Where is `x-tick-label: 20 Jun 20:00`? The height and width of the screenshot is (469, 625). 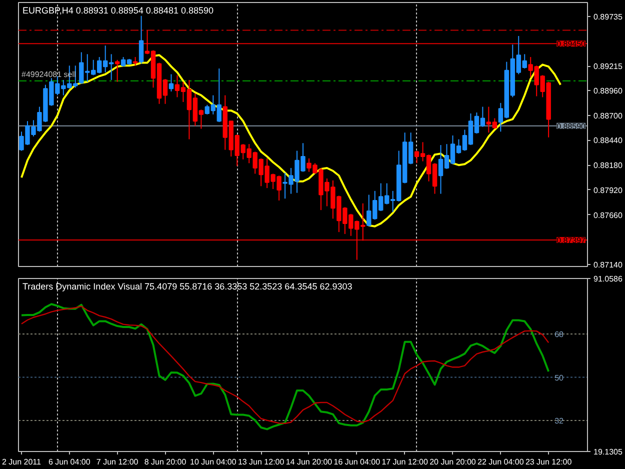
x-tick-label: 20 Jun 20:00 is located at coordinates (453, 462).